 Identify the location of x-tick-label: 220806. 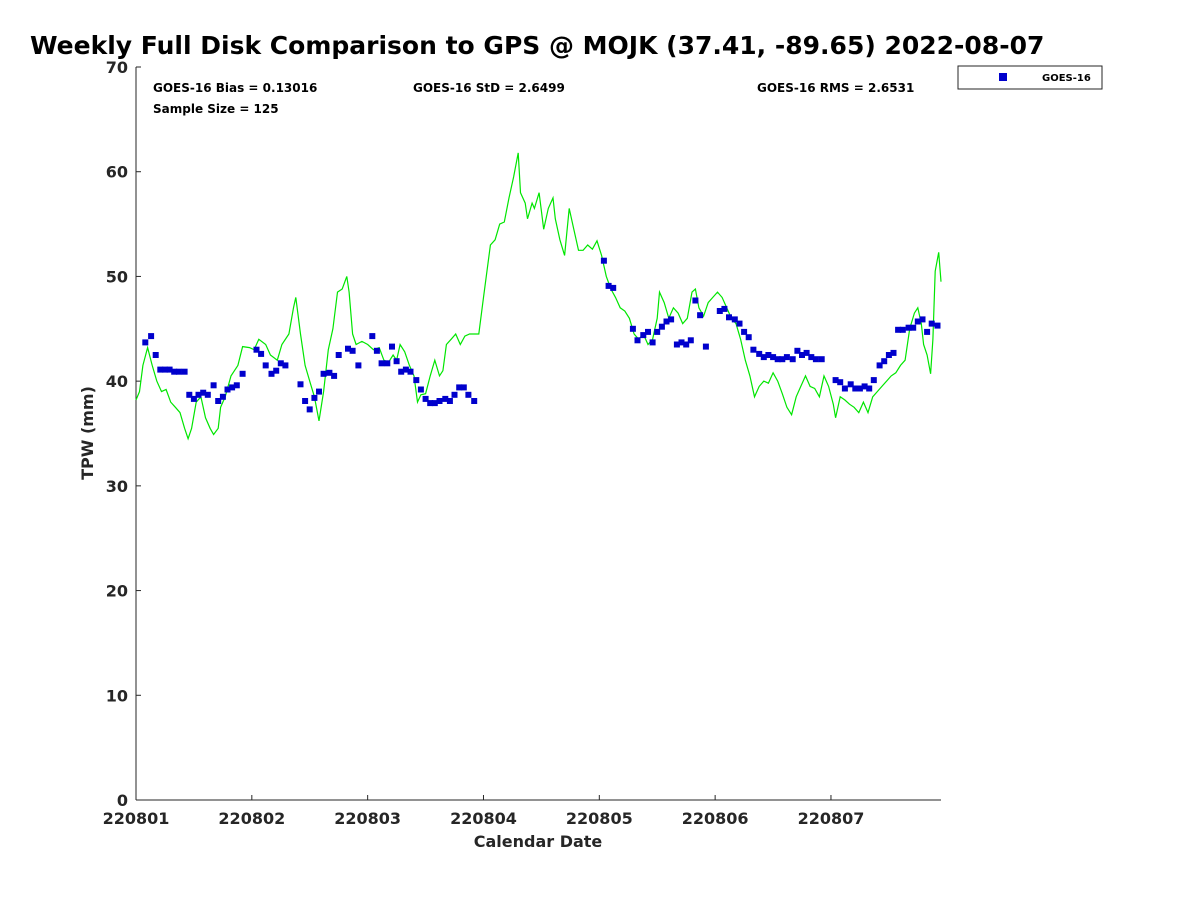
(715, 818).